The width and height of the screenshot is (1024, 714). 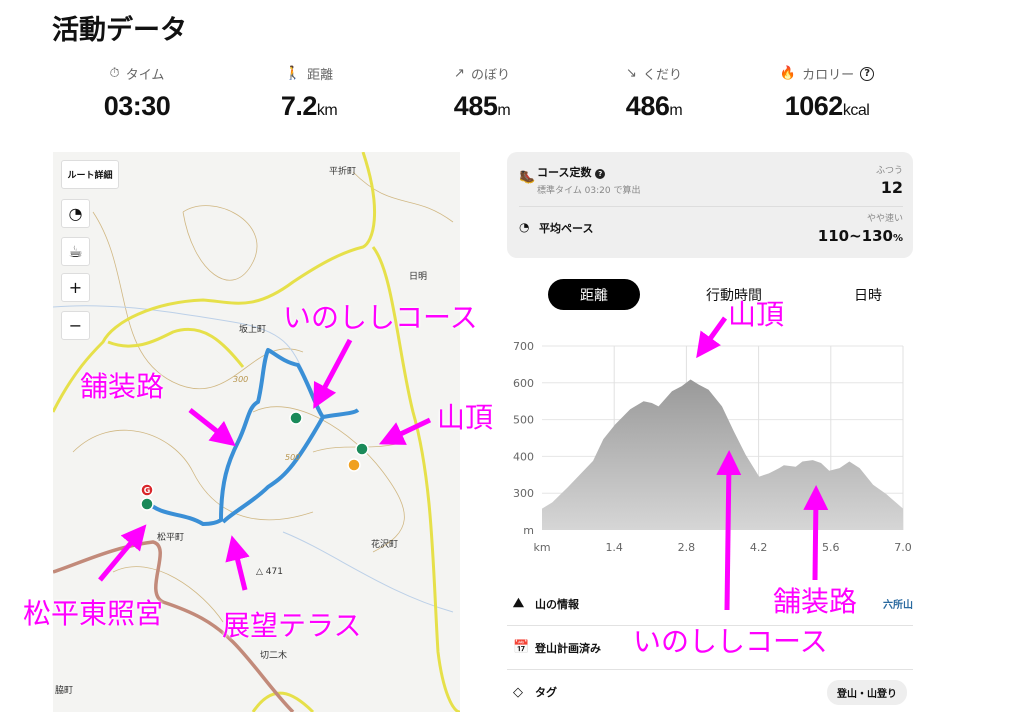 I want to click on pace-level: やや速い, so click(x=885, y=217).